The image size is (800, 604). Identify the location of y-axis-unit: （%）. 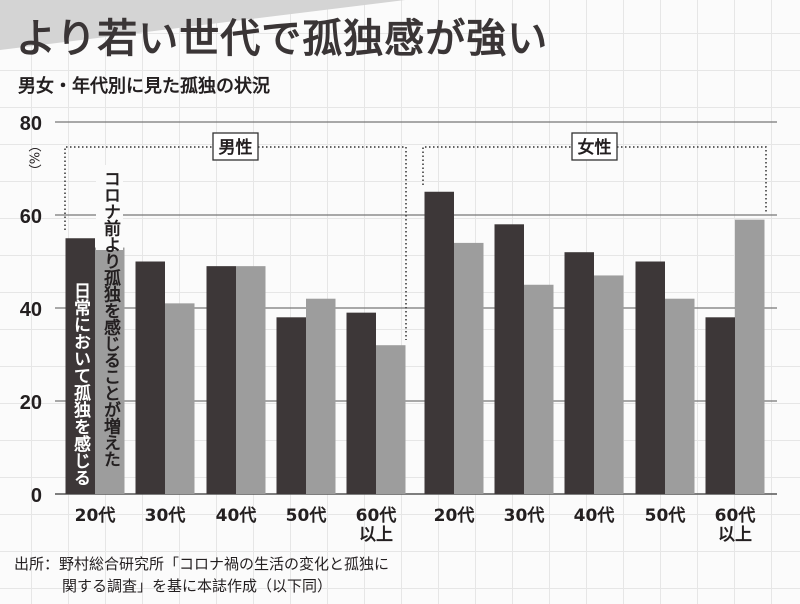
(34, 158).